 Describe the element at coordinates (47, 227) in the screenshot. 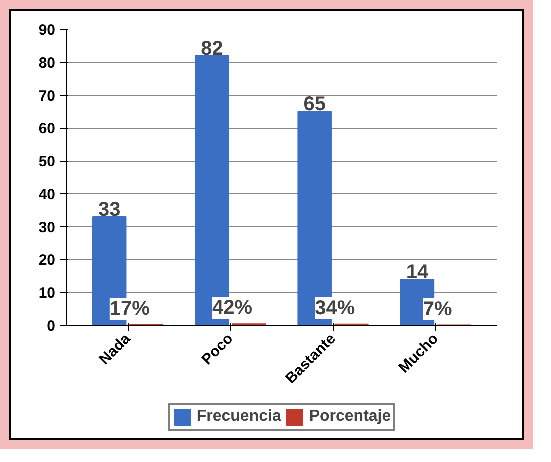

I see `y-tick-label: 30` at that location.